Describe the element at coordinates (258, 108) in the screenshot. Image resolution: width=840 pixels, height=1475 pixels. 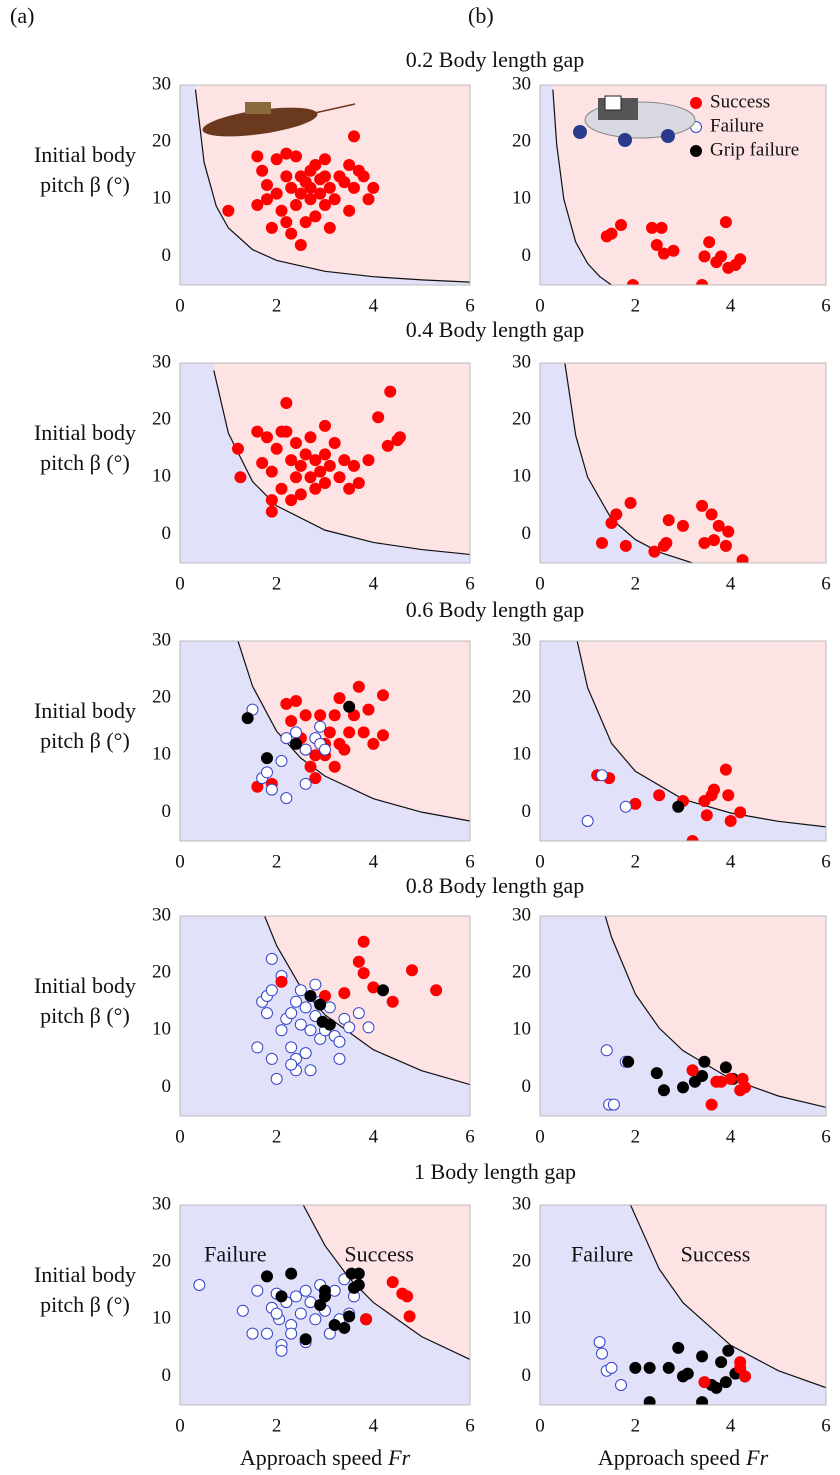
I see `cockroach-backpack` at that location.